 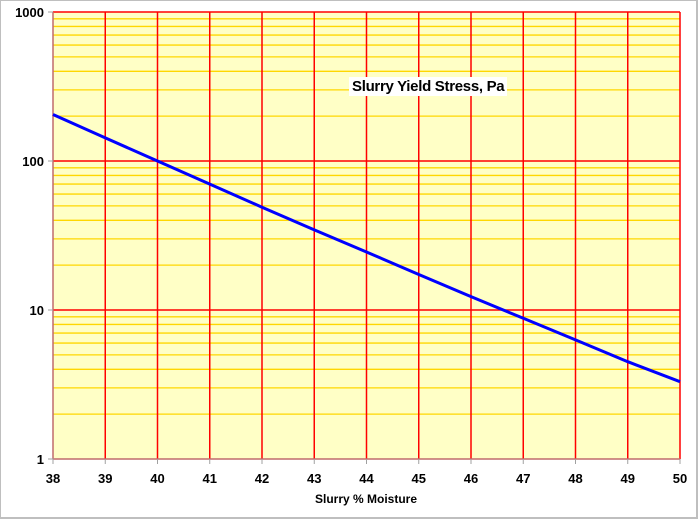 What do you see at coordinates (575, 478) in the screenshot?
I see `x-tick-label: 48` at bounding box center [575, 478].